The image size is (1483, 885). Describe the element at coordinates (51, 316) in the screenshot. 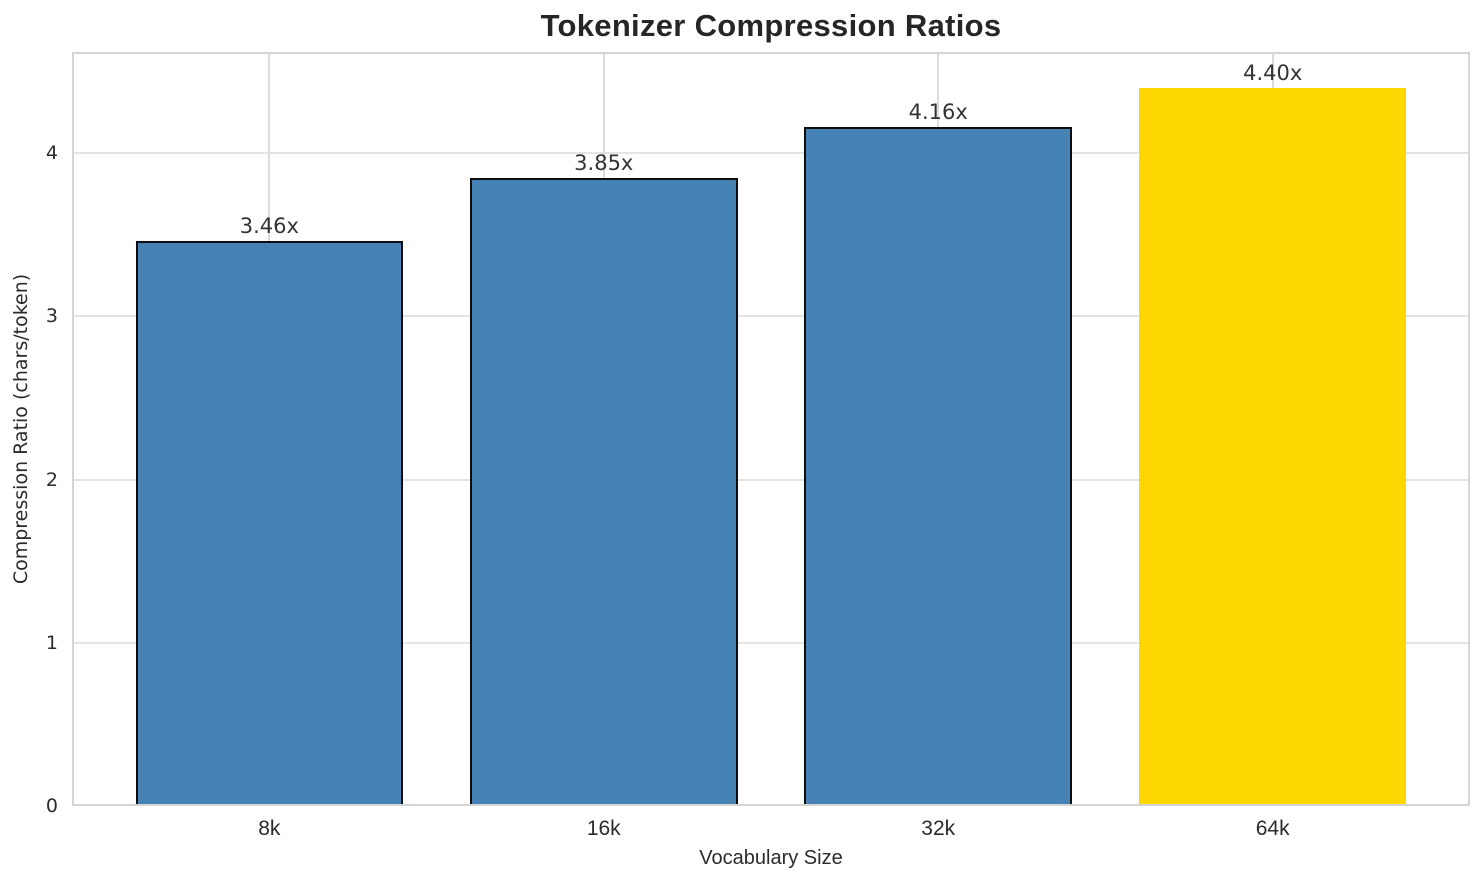

I see `y-tick-3: 3` at that location.